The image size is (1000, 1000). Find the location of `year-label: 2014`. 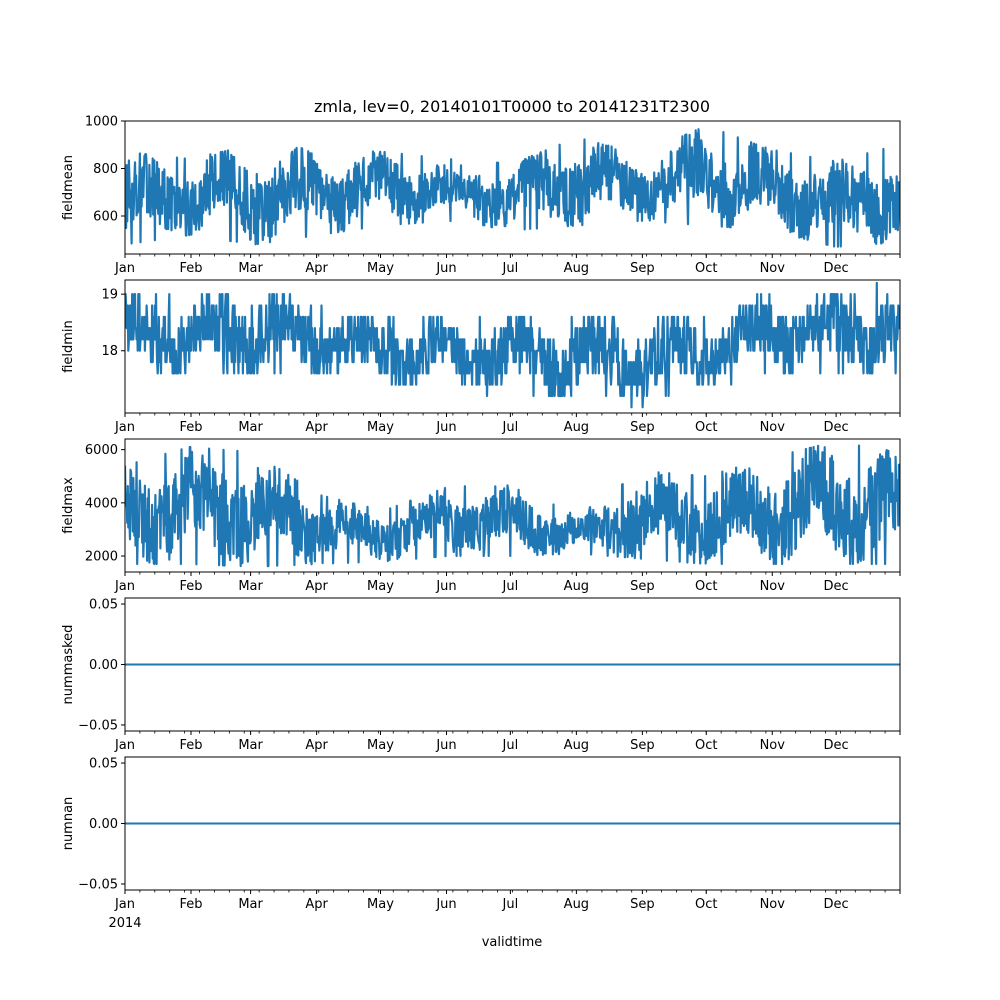

year-label: 2014 is located at coordinates (124, 923).